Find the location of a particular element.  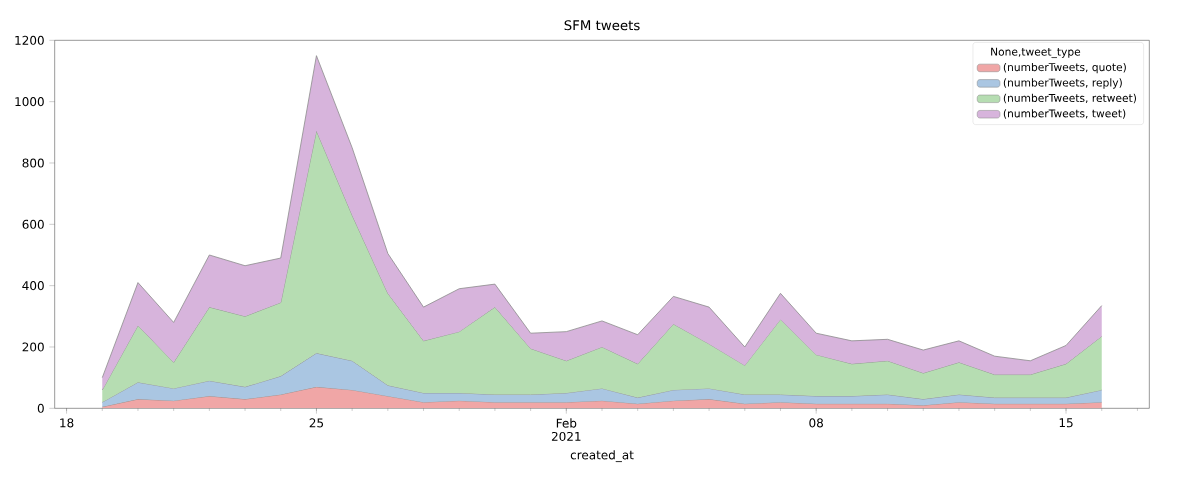

y-tick-label: 200 is located at coordinates (33, 347).